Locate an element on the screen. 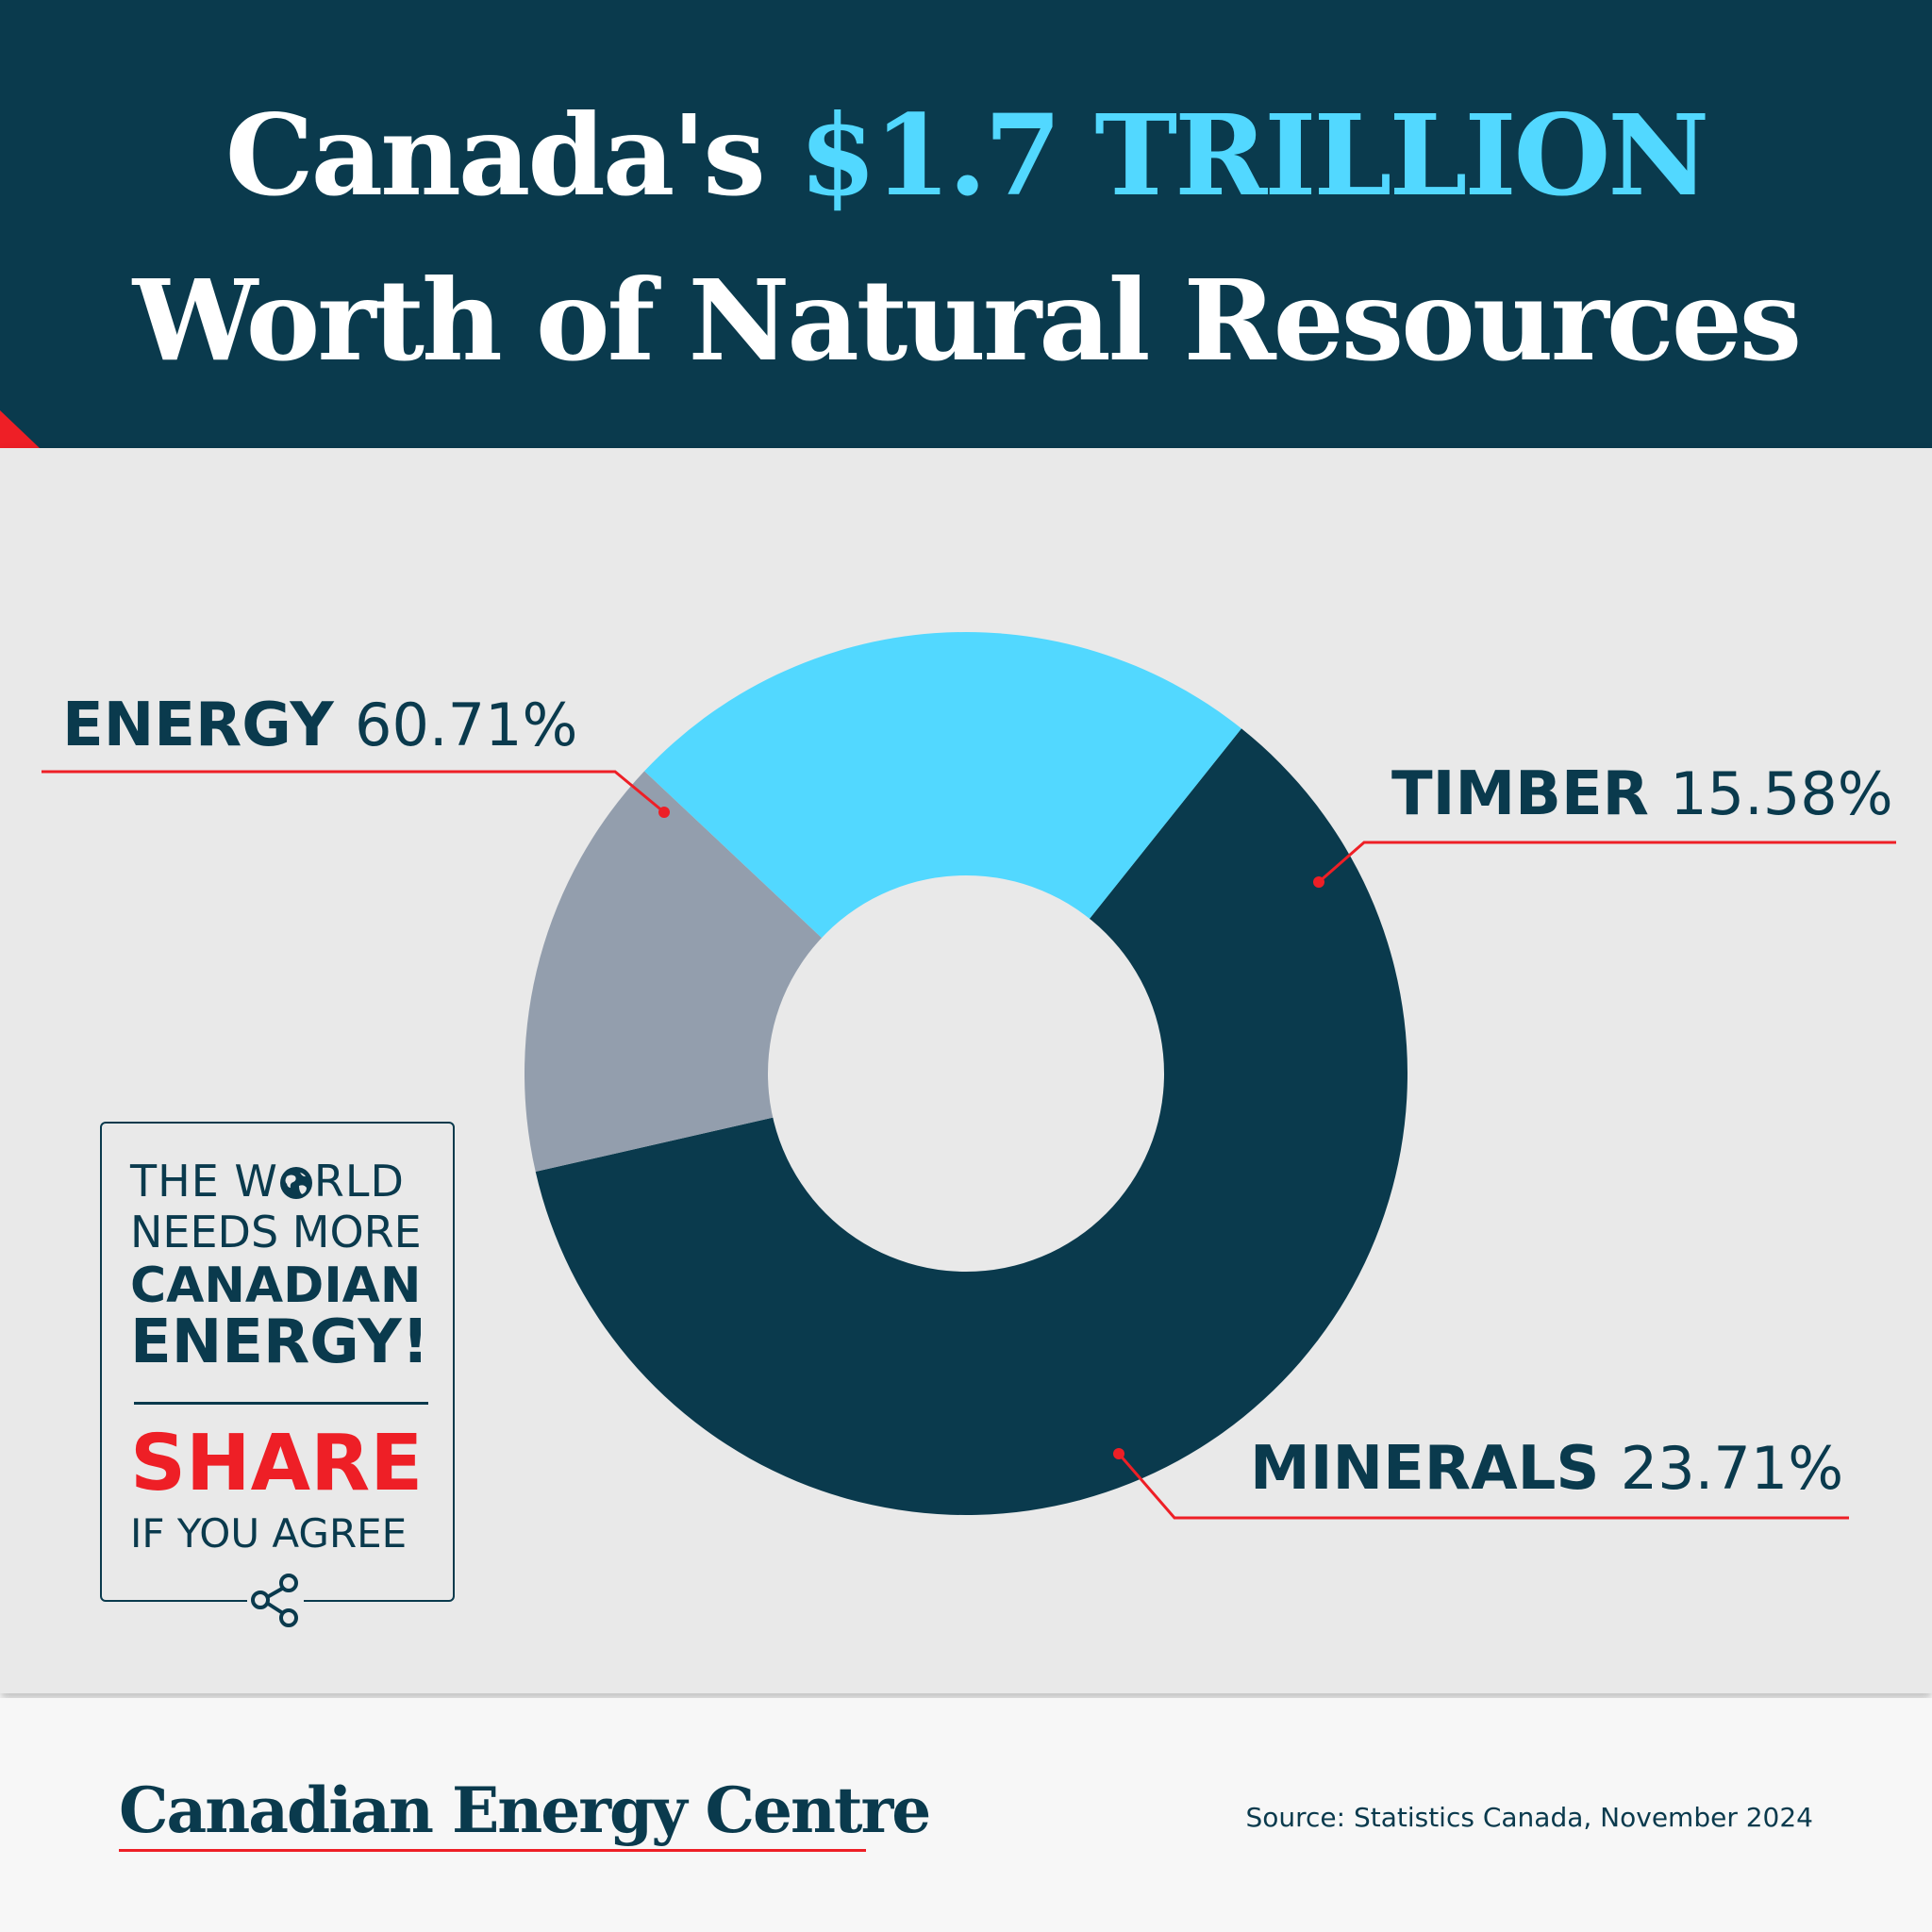  label-energy: ENERGY 60.71% is located at coordinates (320, 725).